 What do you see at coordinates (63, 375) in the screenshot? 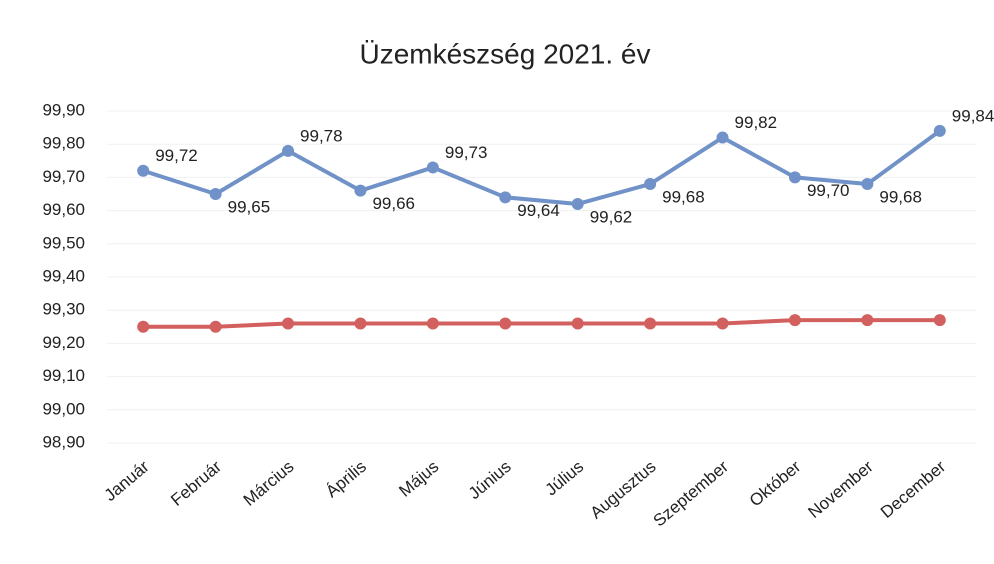
I see `y-tick-label: 99,10` at bounding box center [63, 375].